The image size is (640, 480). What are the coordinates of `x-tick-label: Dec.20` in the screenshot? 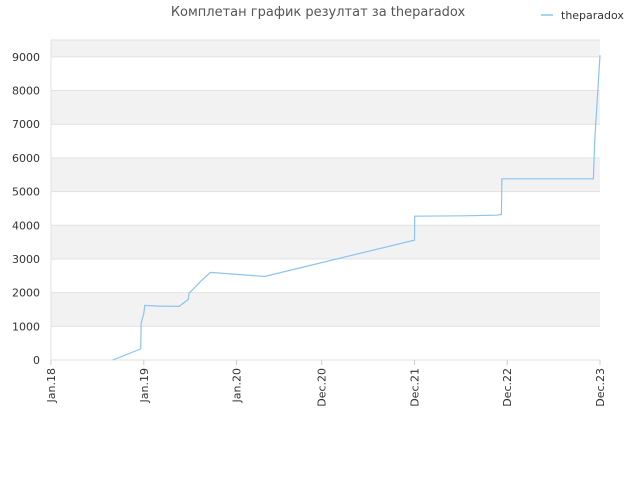 It's located at (322, 387).